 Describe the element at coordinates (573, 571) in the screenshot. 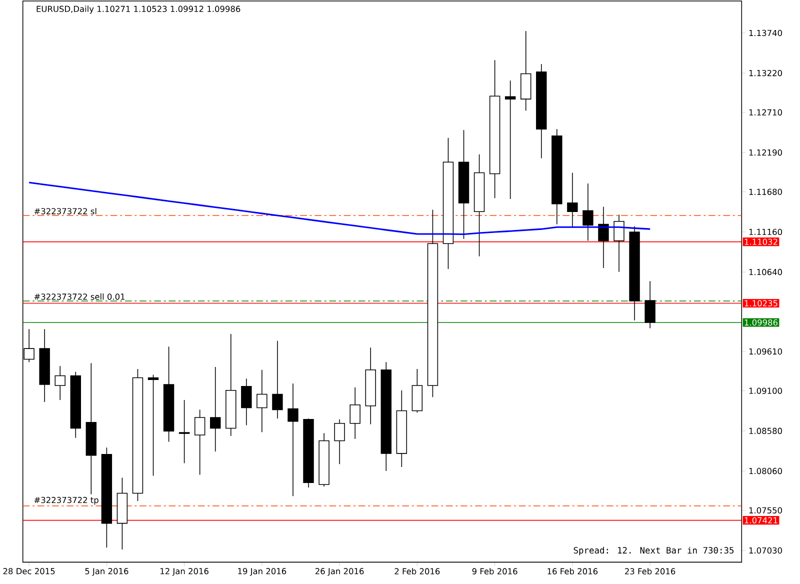

I see `x-tick-label: 16 Feb 2016` at that location.